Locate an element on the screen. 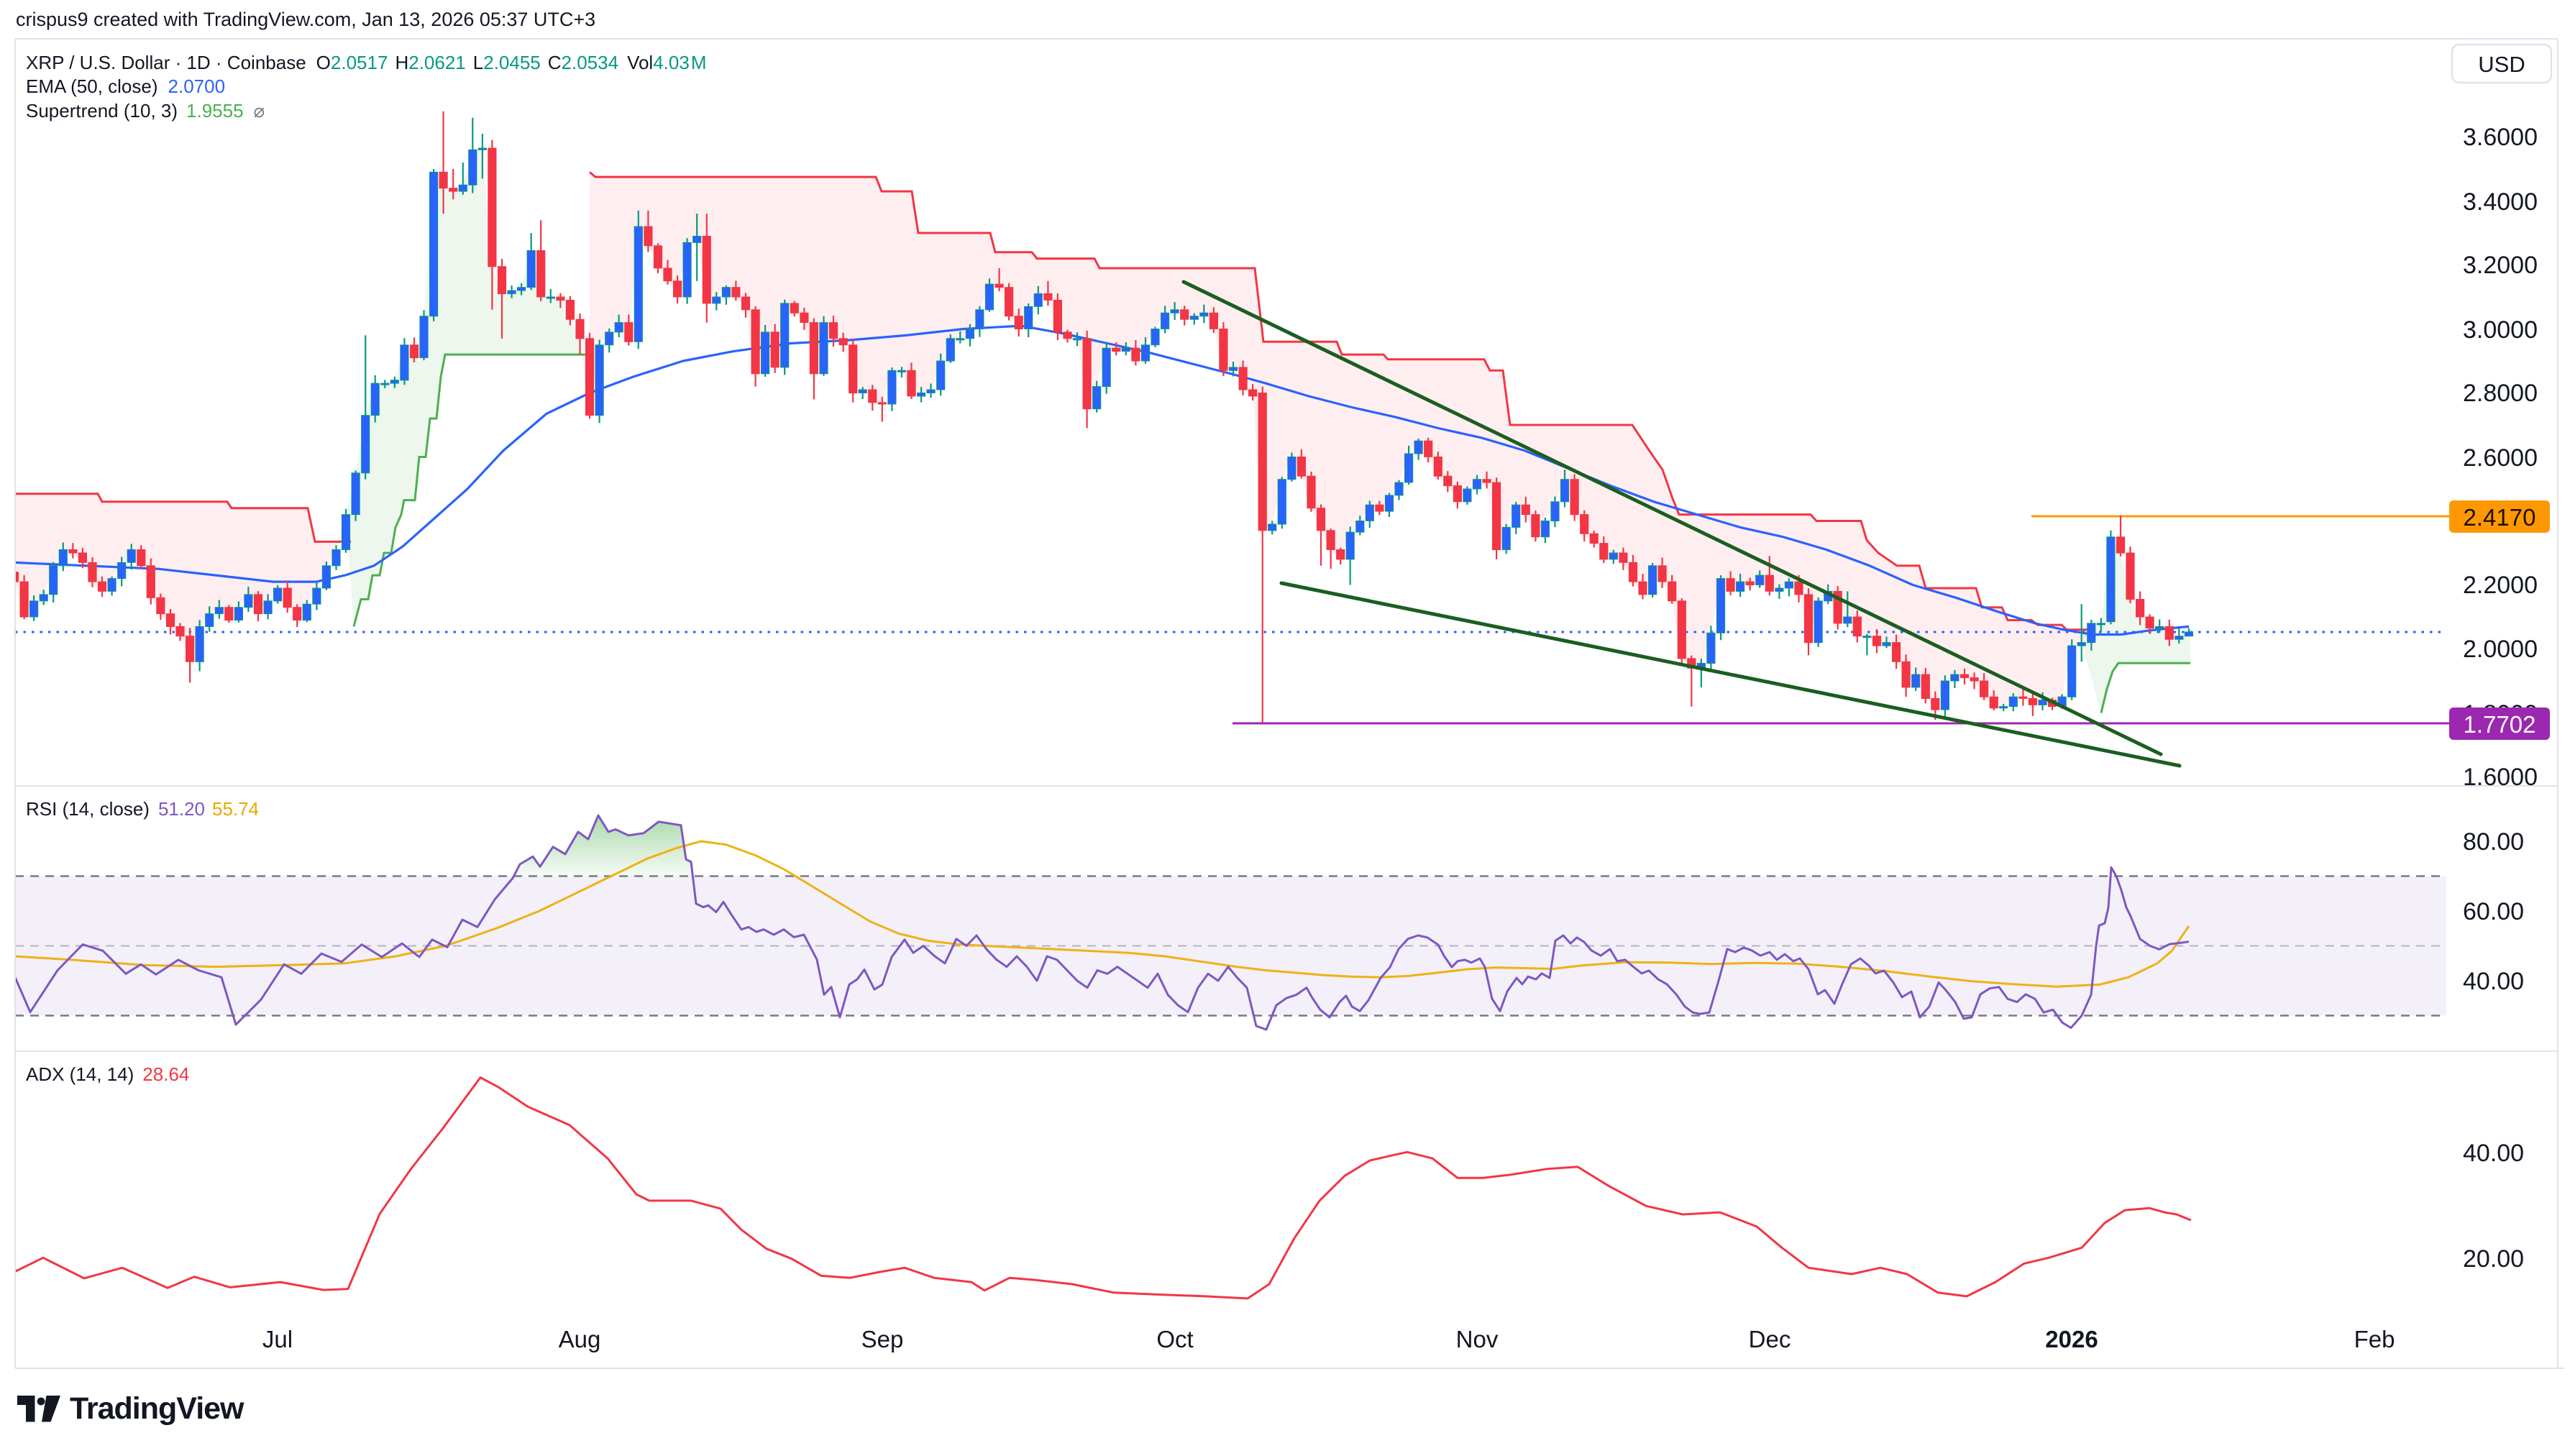  svg-text: 1.6000 is located at coordinates (2500, 777).